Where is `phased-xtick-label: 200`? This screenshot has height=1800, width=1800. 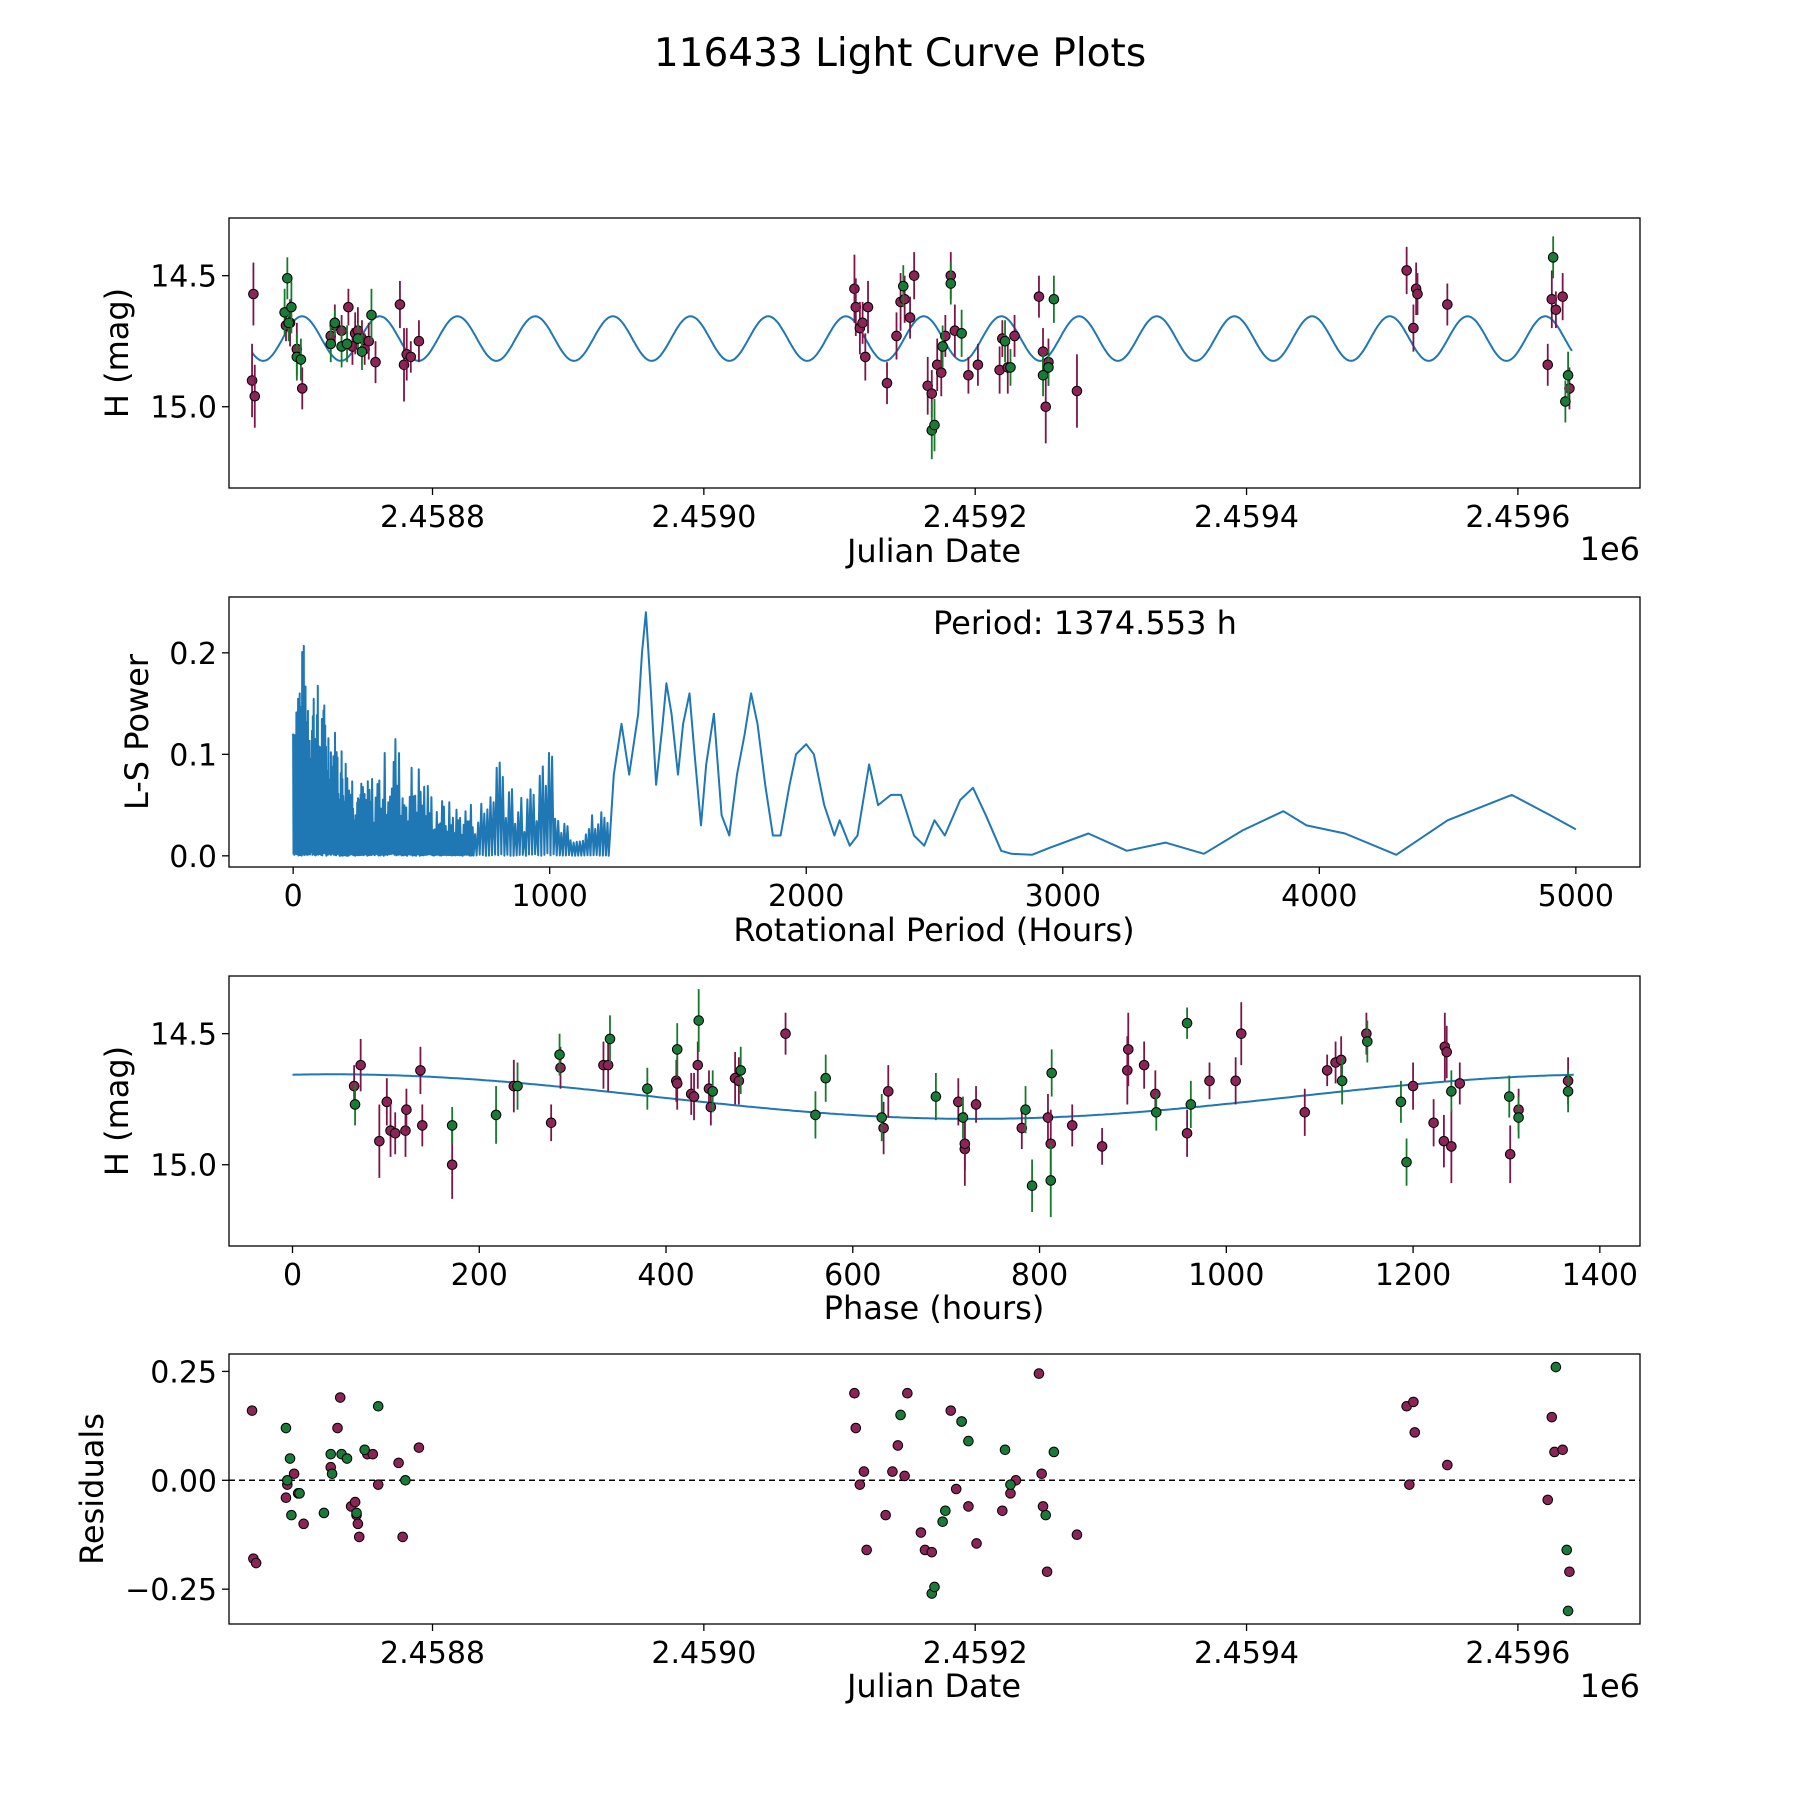
phased-xtick-label: 200 is located at coordinates (479, 1275).